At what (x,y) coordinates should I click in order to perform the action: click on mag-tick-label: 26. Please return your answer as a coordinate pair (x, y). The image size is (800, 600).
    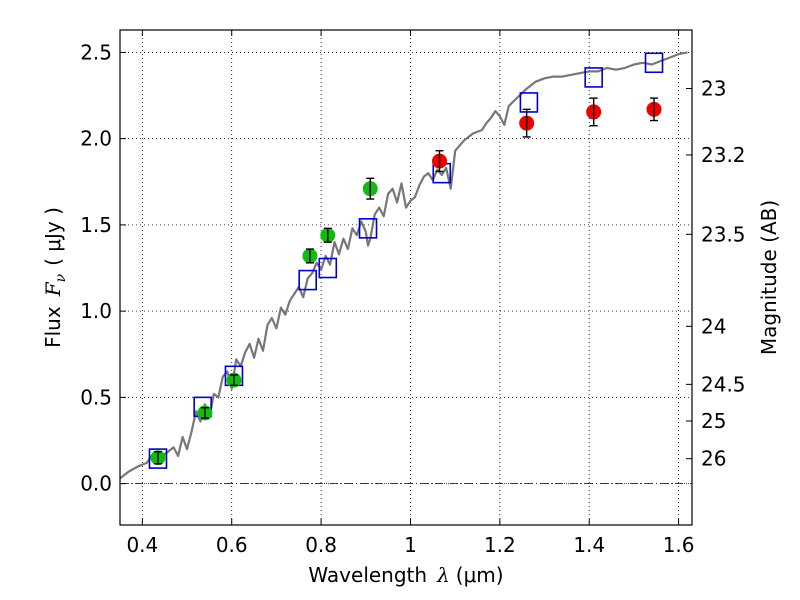
    Looking at the image, I should click on (713, 459).